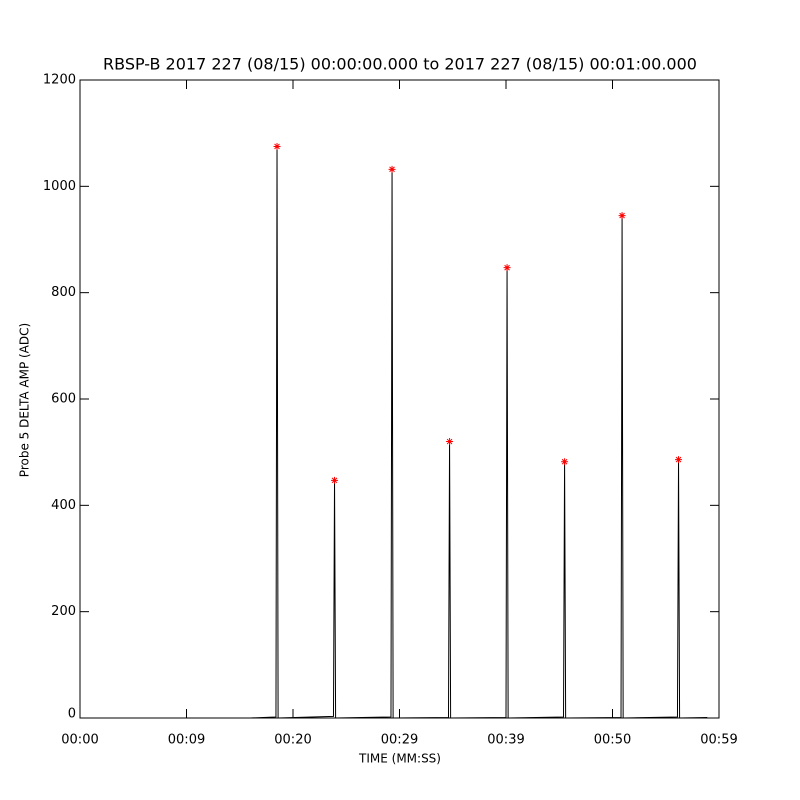  Describe the element at coordinates (59, 80) in the screenshot. I see `y-tick-label: 1200` at that location.